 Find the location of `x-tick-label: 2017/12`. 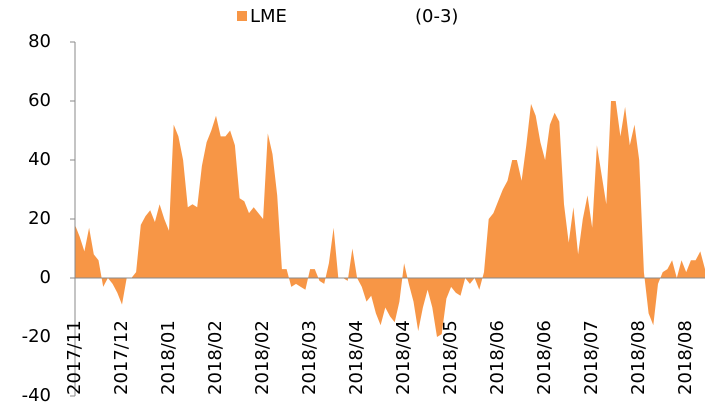

x-tick-label: 2017/12 is located at coordinates (121, 357).